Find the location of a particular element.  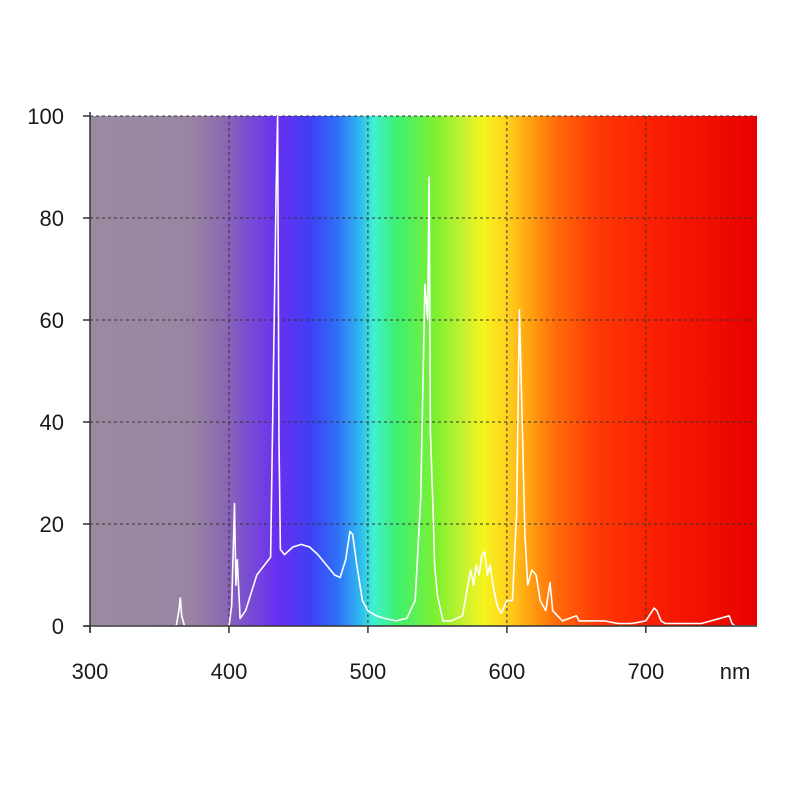

x-tick-label: 500 is located at coordinates (368, 671).